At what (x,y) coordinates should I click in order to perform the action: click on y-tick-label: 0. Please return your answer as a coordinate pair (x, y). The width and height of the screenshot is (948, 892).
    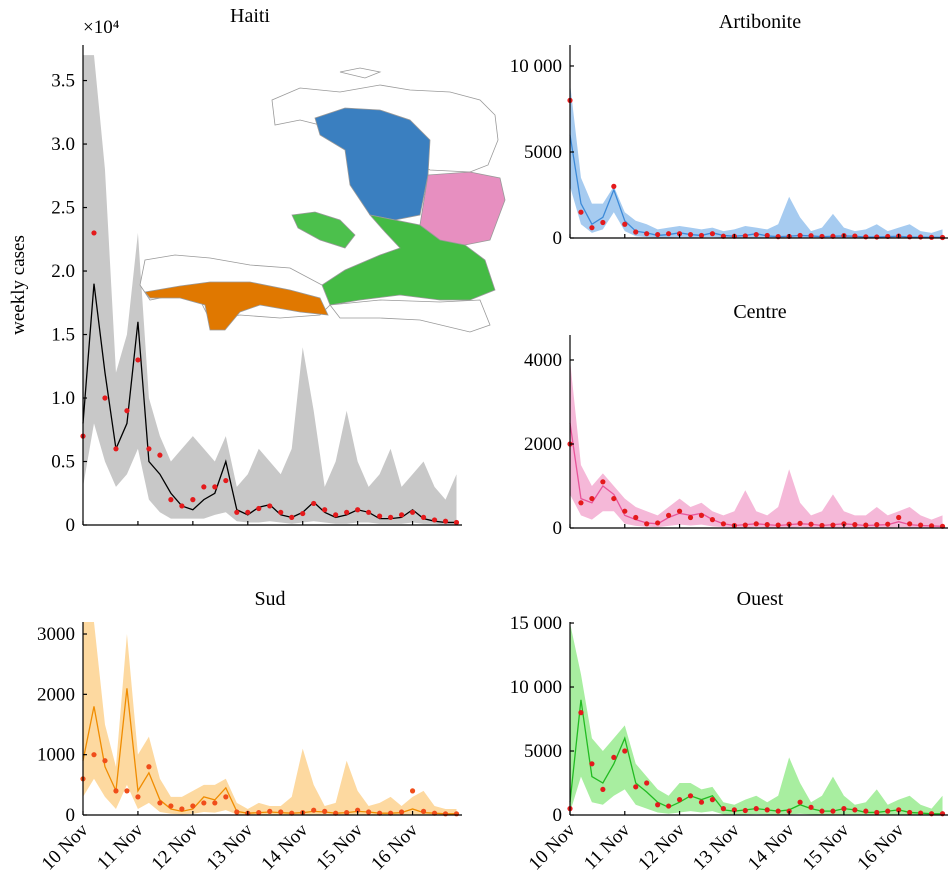
    Looking at the image, I should click on (558, 815).